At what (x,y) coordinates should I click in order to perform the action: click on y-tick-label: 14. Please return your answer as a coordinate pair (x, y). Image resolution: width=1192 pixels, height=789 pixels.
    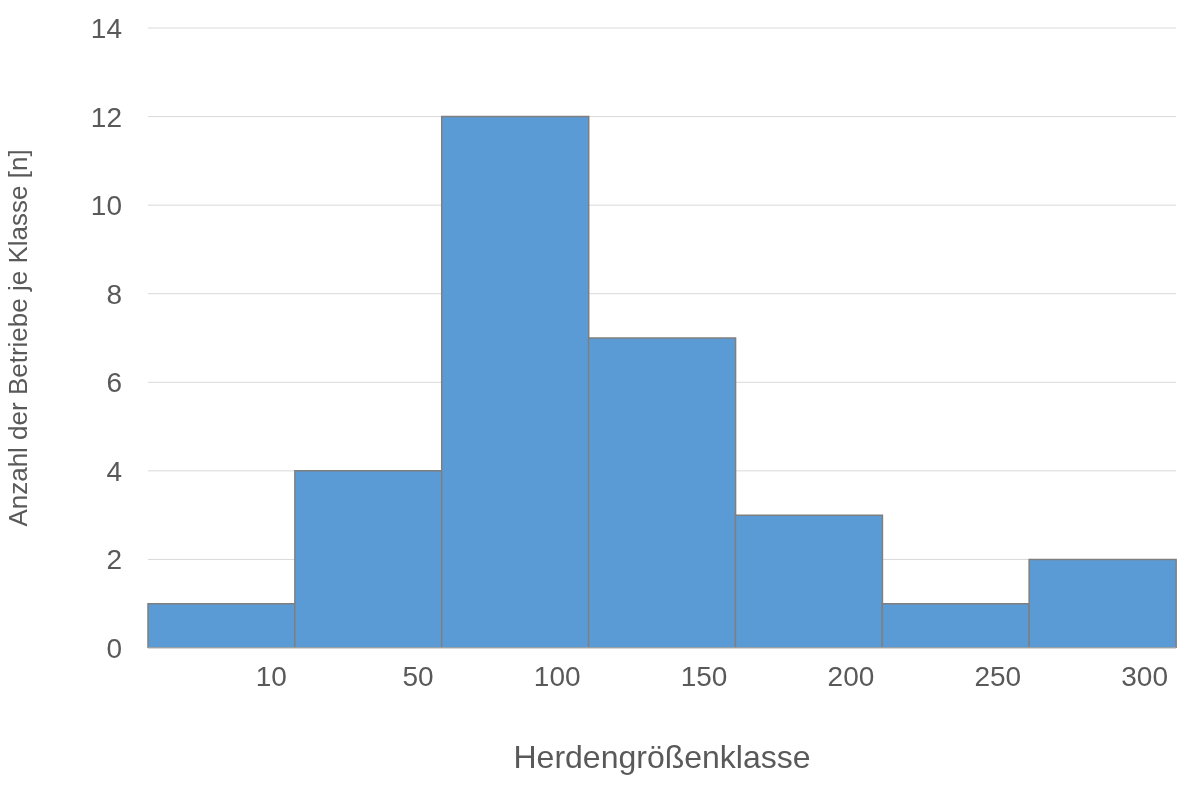
    Looking at the image, I should click on (106, 28).